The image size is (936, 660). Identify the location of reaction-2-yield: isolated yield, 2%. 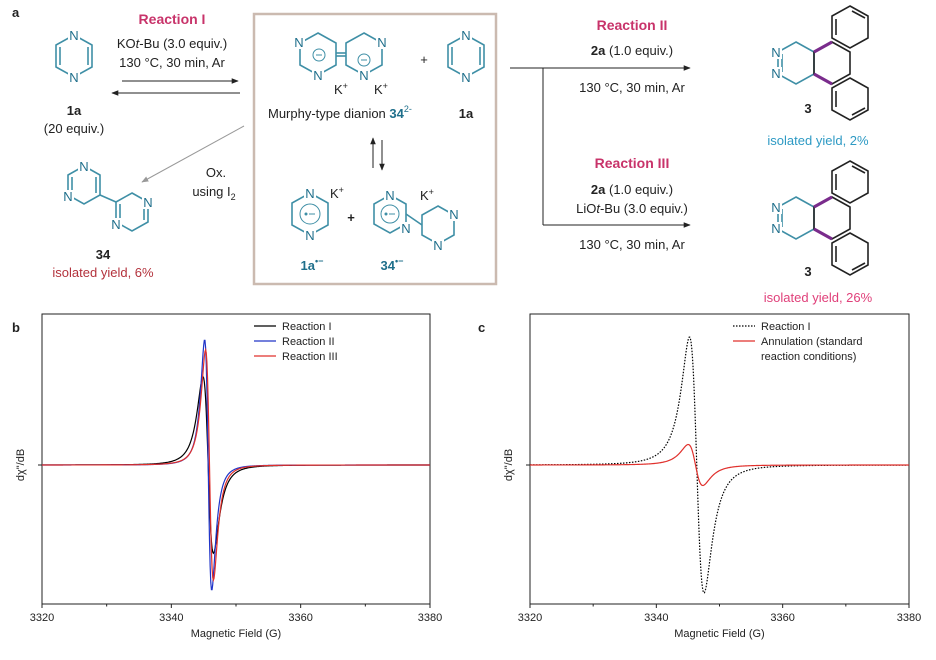
(818, 140).